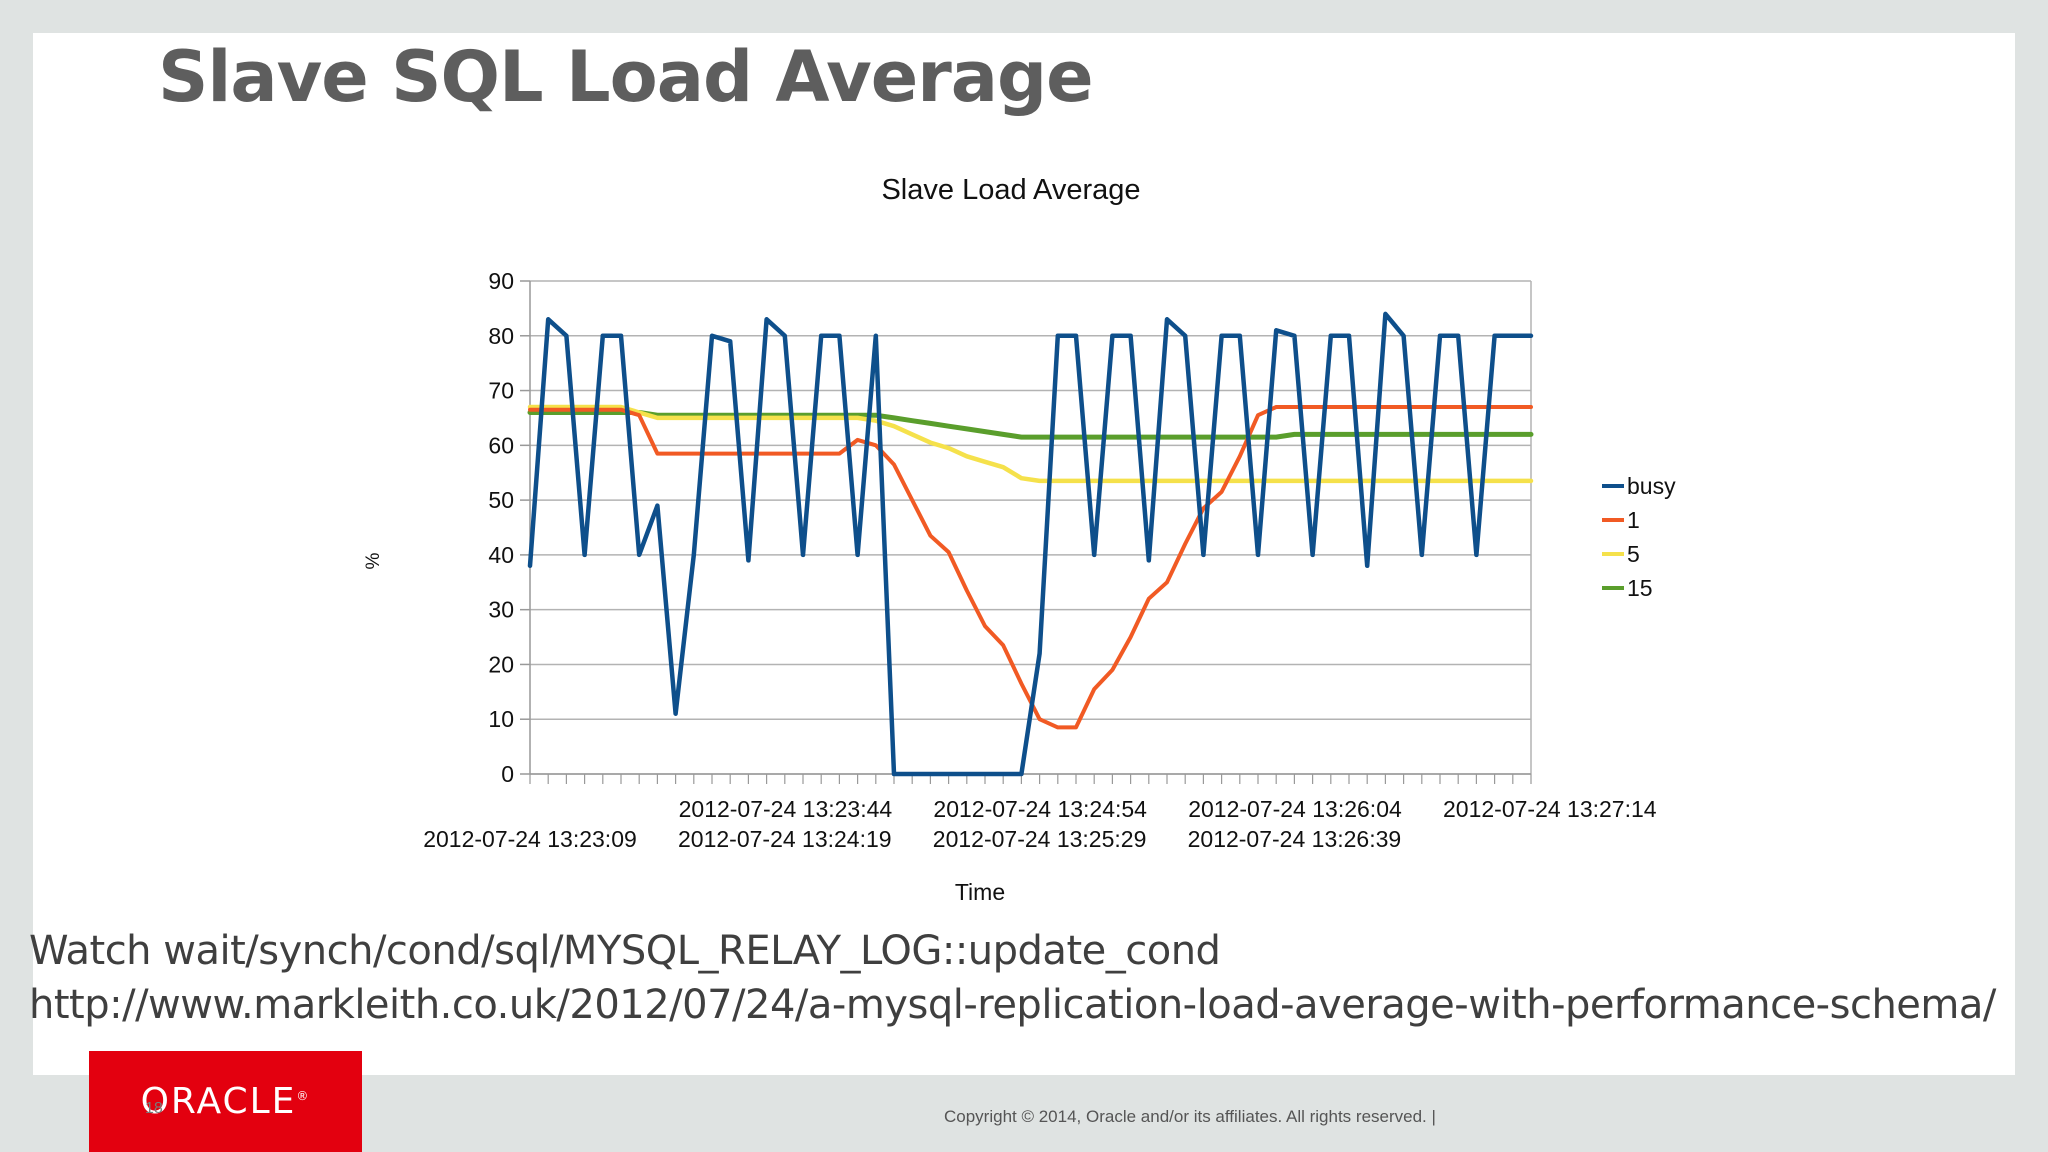 The image size is (2048, 1152). What do you see at coordinates (1633, 554) in the screenshot?
I see `legend-label-5: 5` at bounding box center [1633, 554].